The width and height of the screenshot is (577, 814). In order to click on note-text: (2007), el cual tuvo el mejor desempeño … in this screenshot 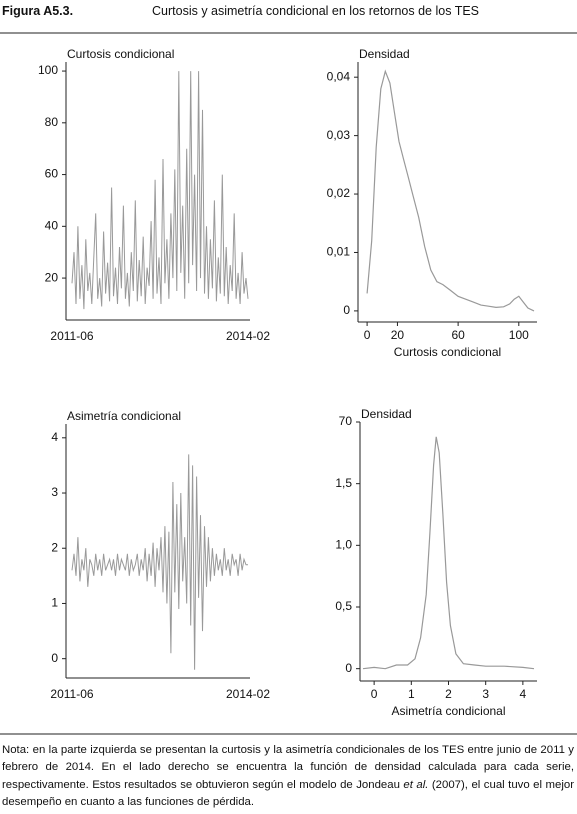, I will do `click(288, 793)`.